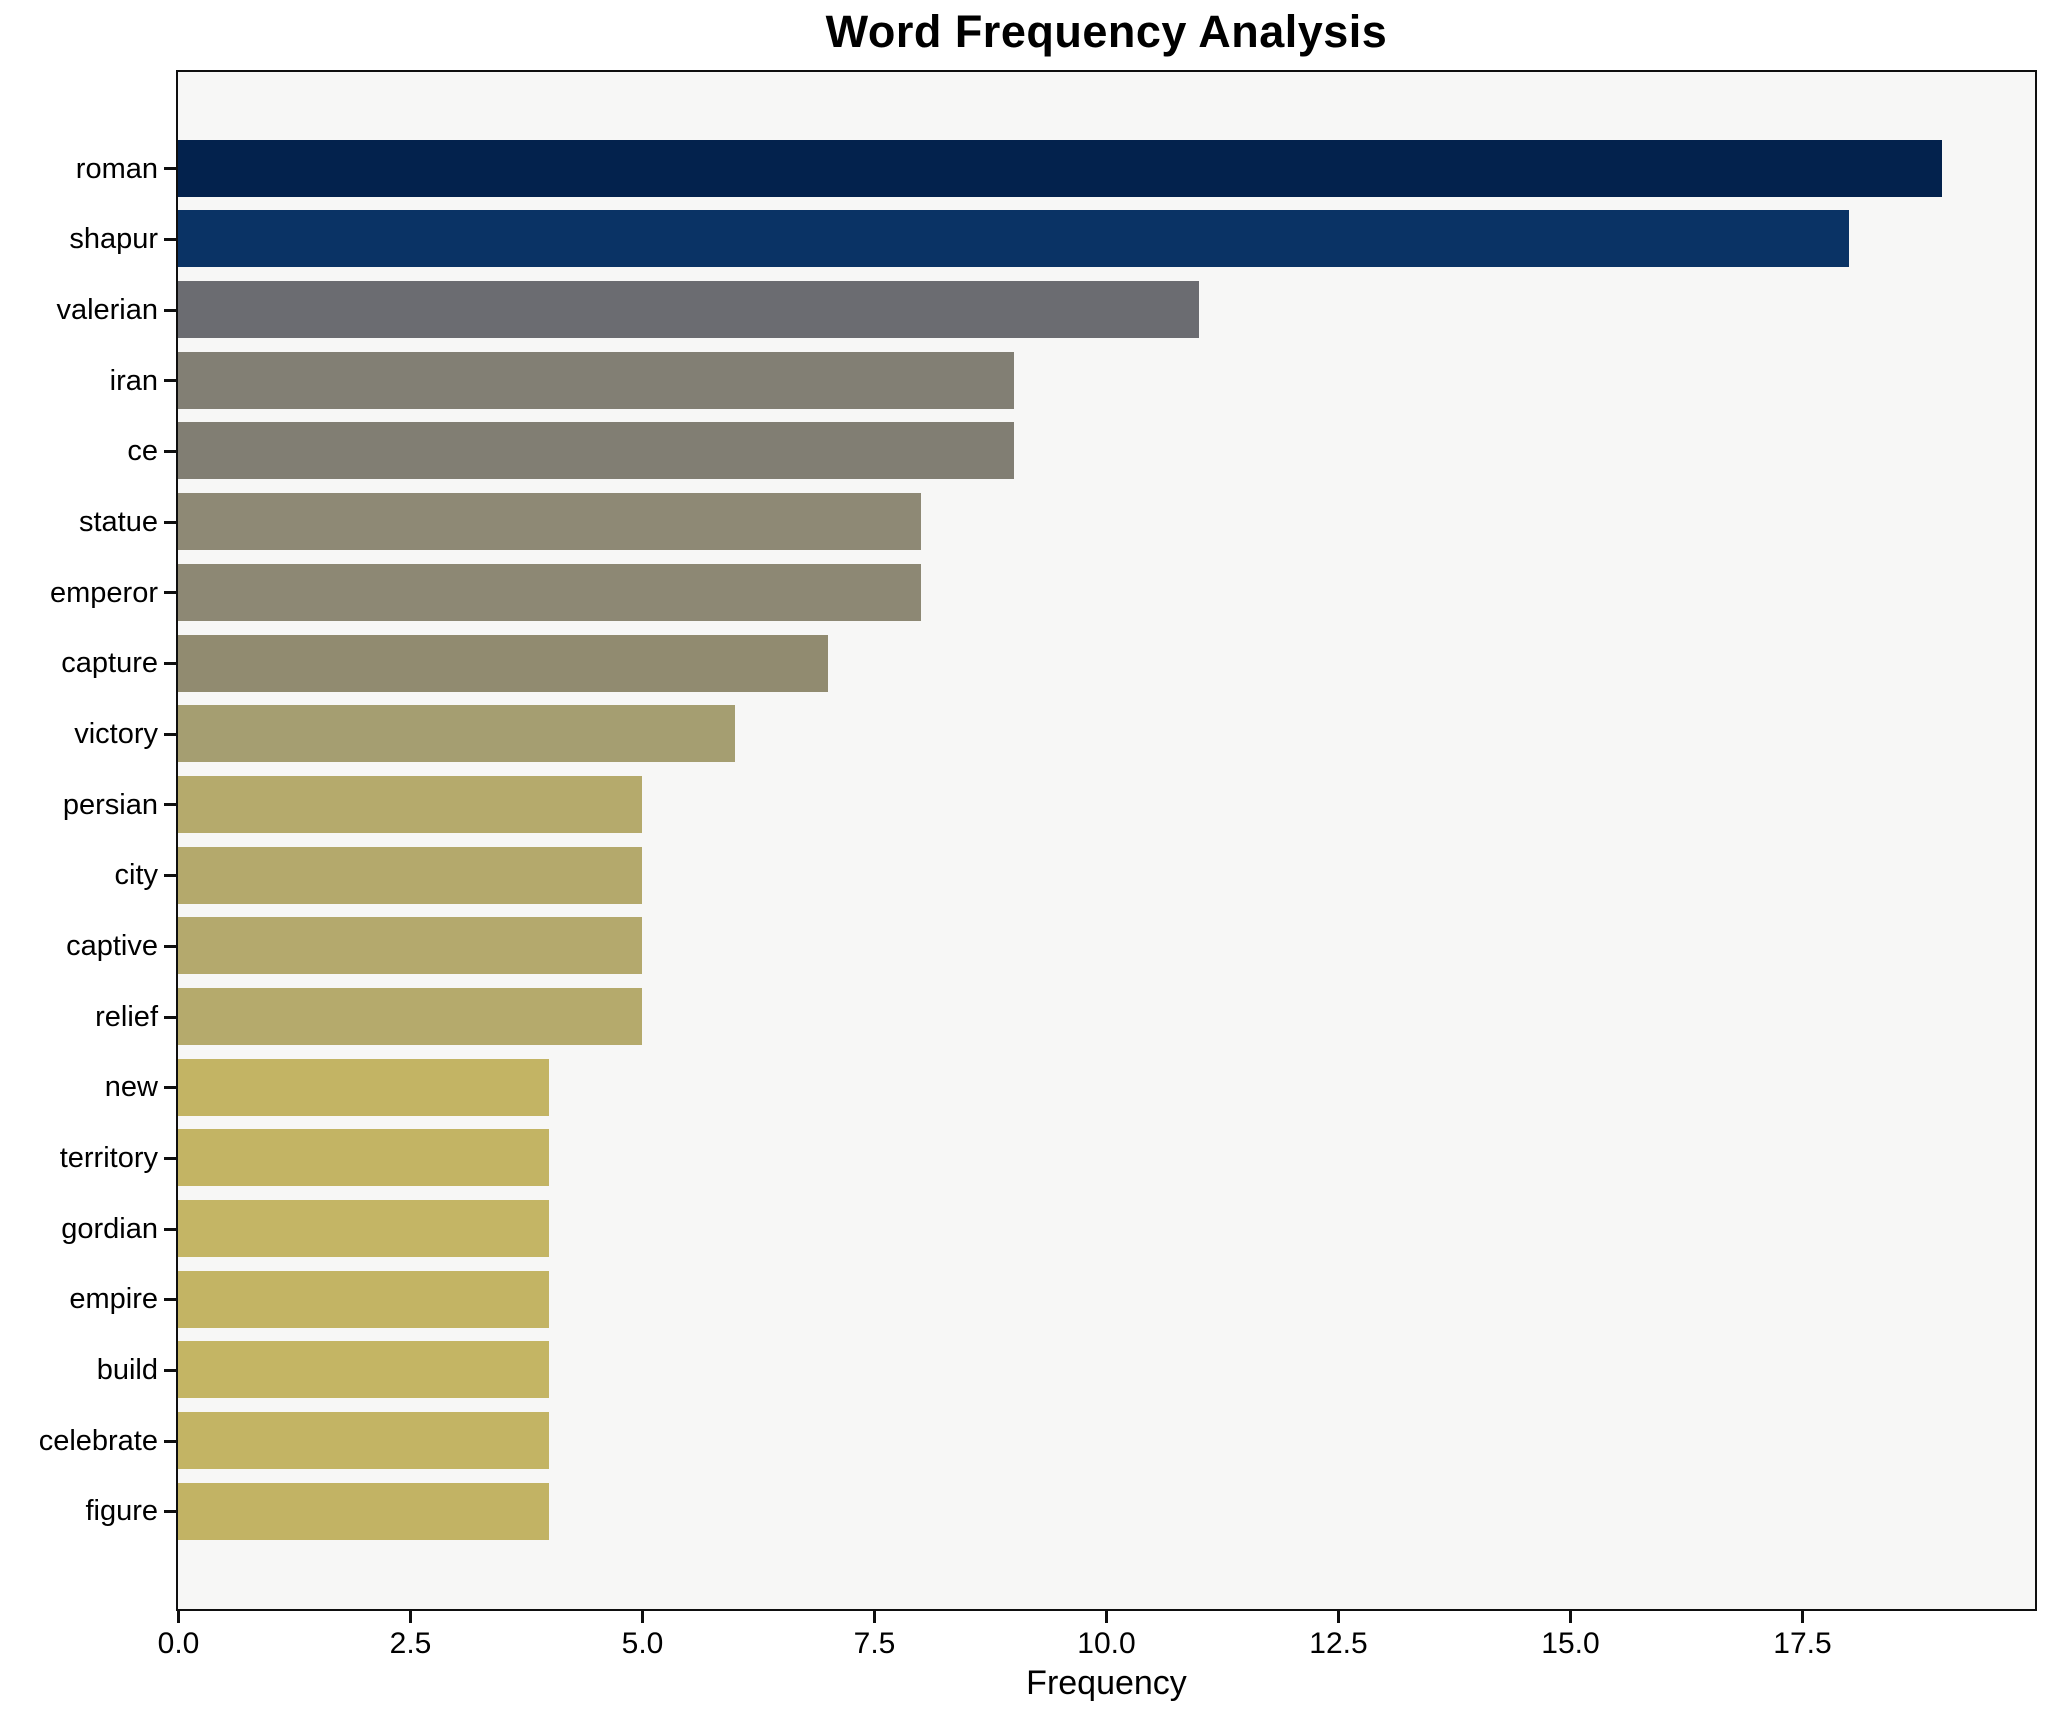 The height and width of the screenshot is (1722, 2056). Describe the element at coordinates (121, 1511) in the screenshot. I see `y-label-figure: figure` at that location.